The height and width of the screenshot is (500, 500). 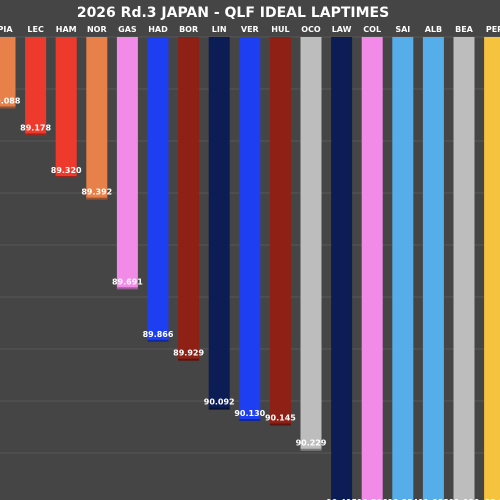 I want to click on value-label-had: 89.866, so click(x=158, y=334).